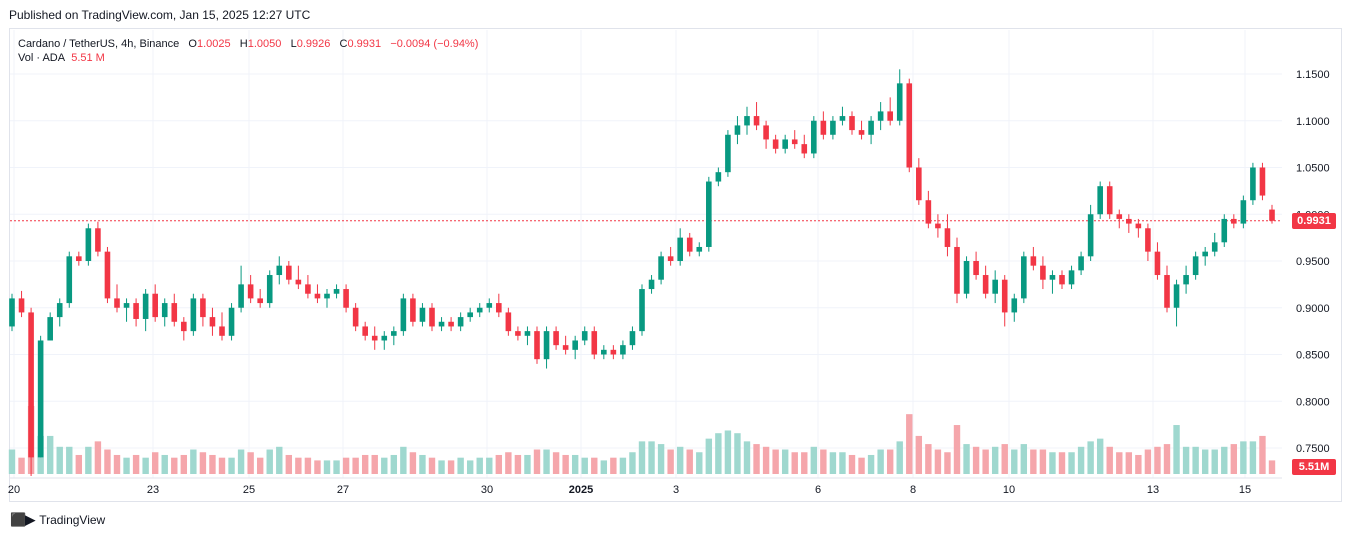  What do you see at coordinates (1313, 309) in the screenshot?
I see `price-tick-label: 0.9000` at bounding box center [1313, 309].